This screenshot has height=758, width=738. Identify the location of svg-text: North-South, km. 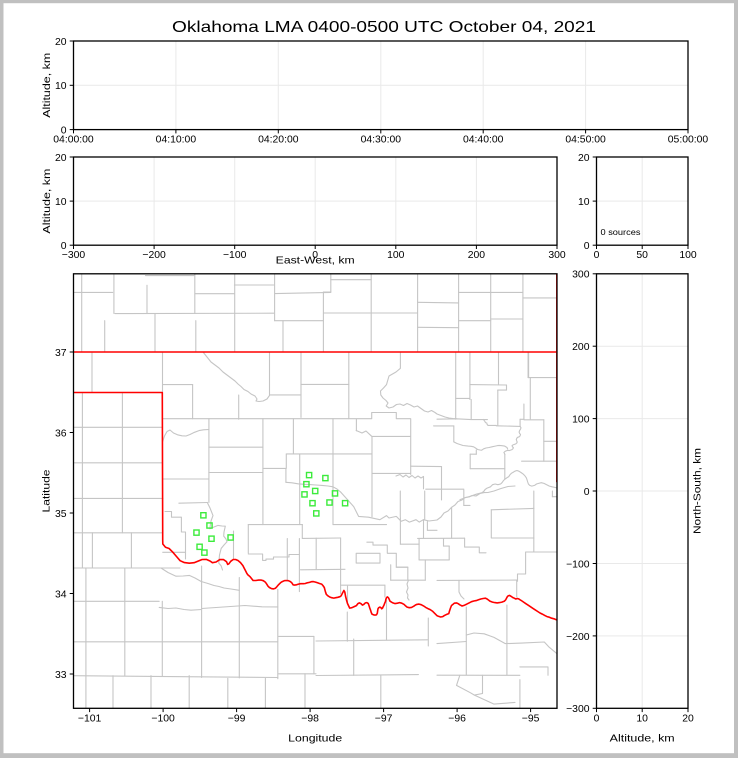
(697, 491).